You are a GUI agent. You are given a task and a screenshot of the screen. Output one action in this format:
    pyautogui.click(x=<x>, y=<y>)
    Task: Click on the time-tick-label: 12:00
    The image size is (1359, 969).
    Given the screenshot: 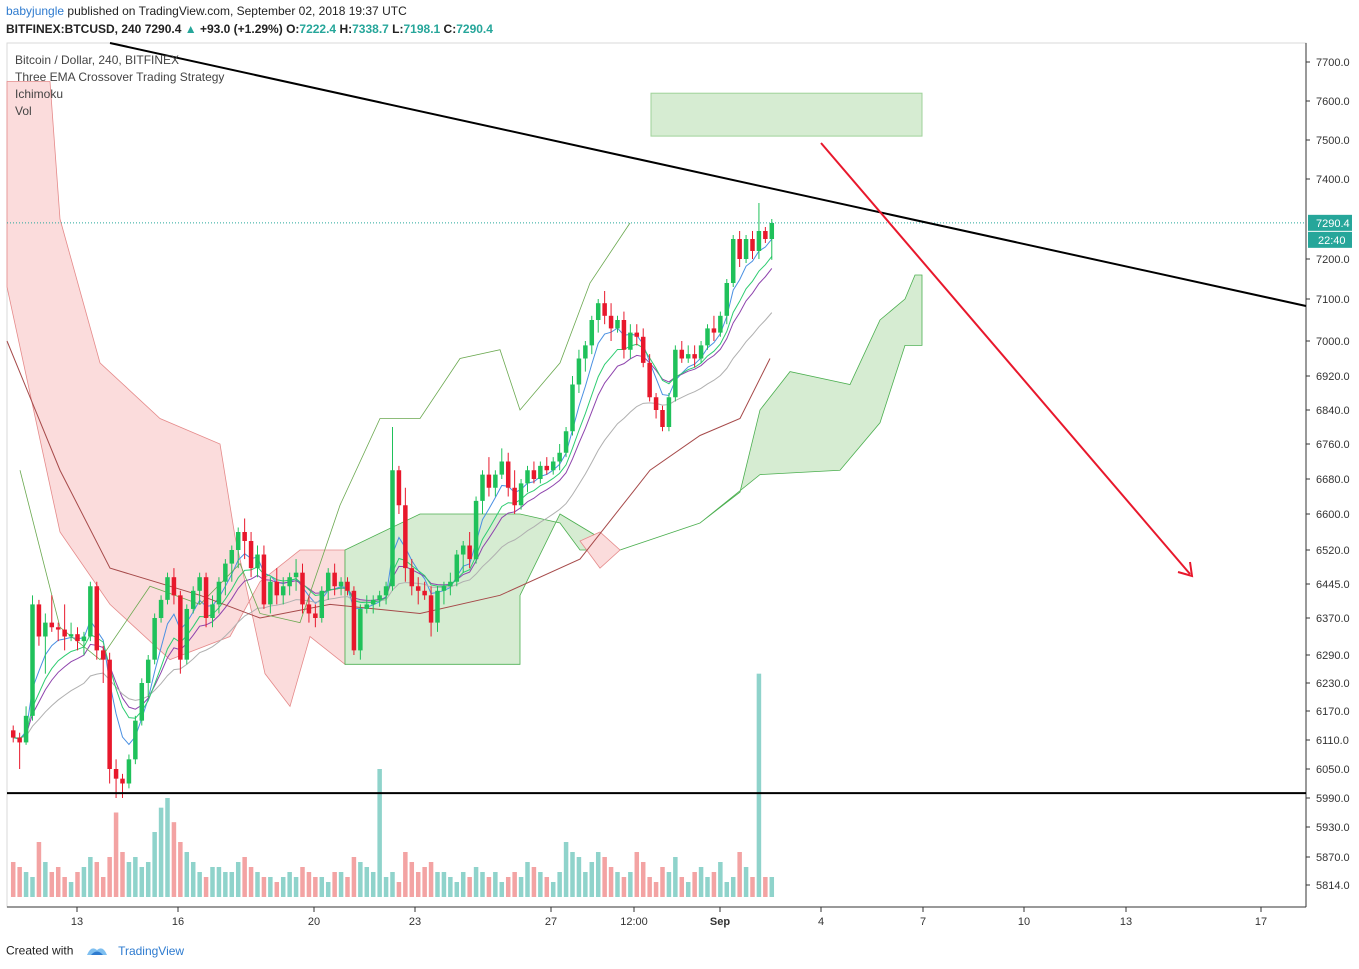 What is the action you would take?
    pyautogui.click(x=634, y=922)
    